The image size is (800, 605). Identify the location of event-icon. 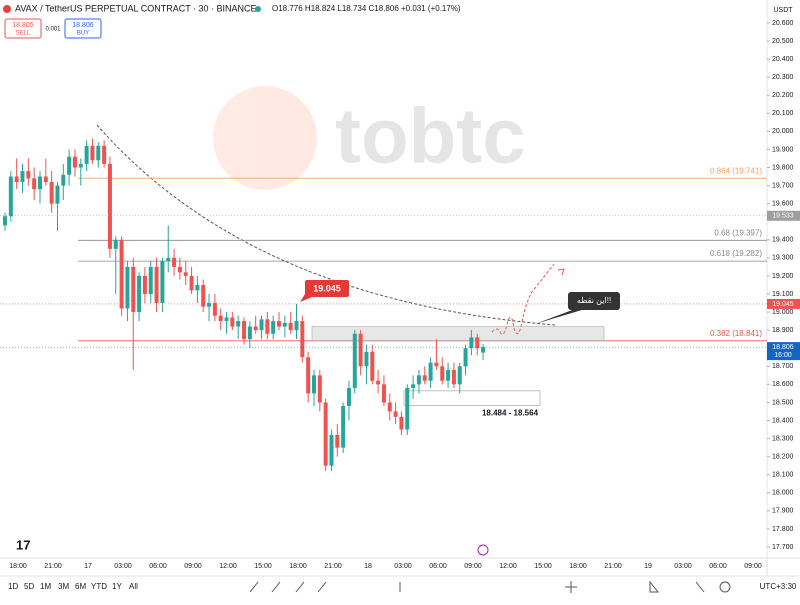
(483, 550).